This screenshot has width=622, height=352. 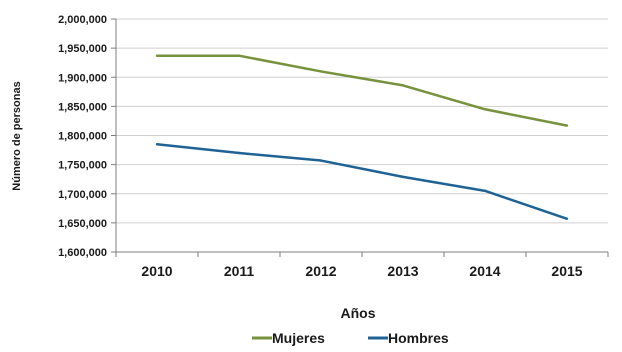 What do you see at coordinates (566, 271) in the screenshot?
I see `x-tick-label: 2015` at bounding box center [566, 271].